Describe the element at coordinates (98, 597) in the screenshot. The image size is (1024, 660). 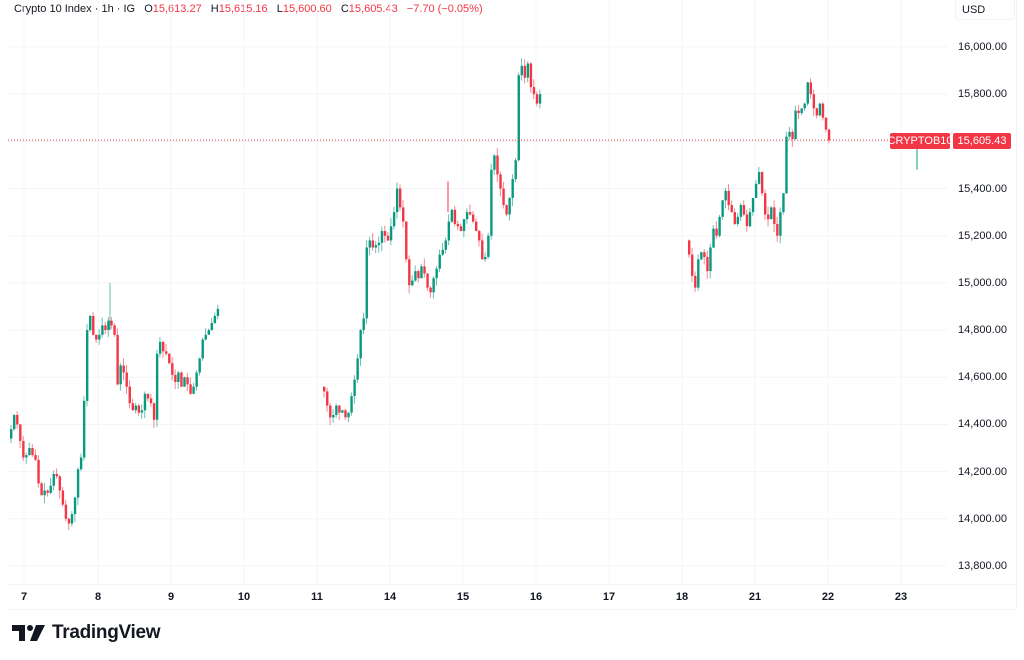
I see `time-tick: 8` at that location.